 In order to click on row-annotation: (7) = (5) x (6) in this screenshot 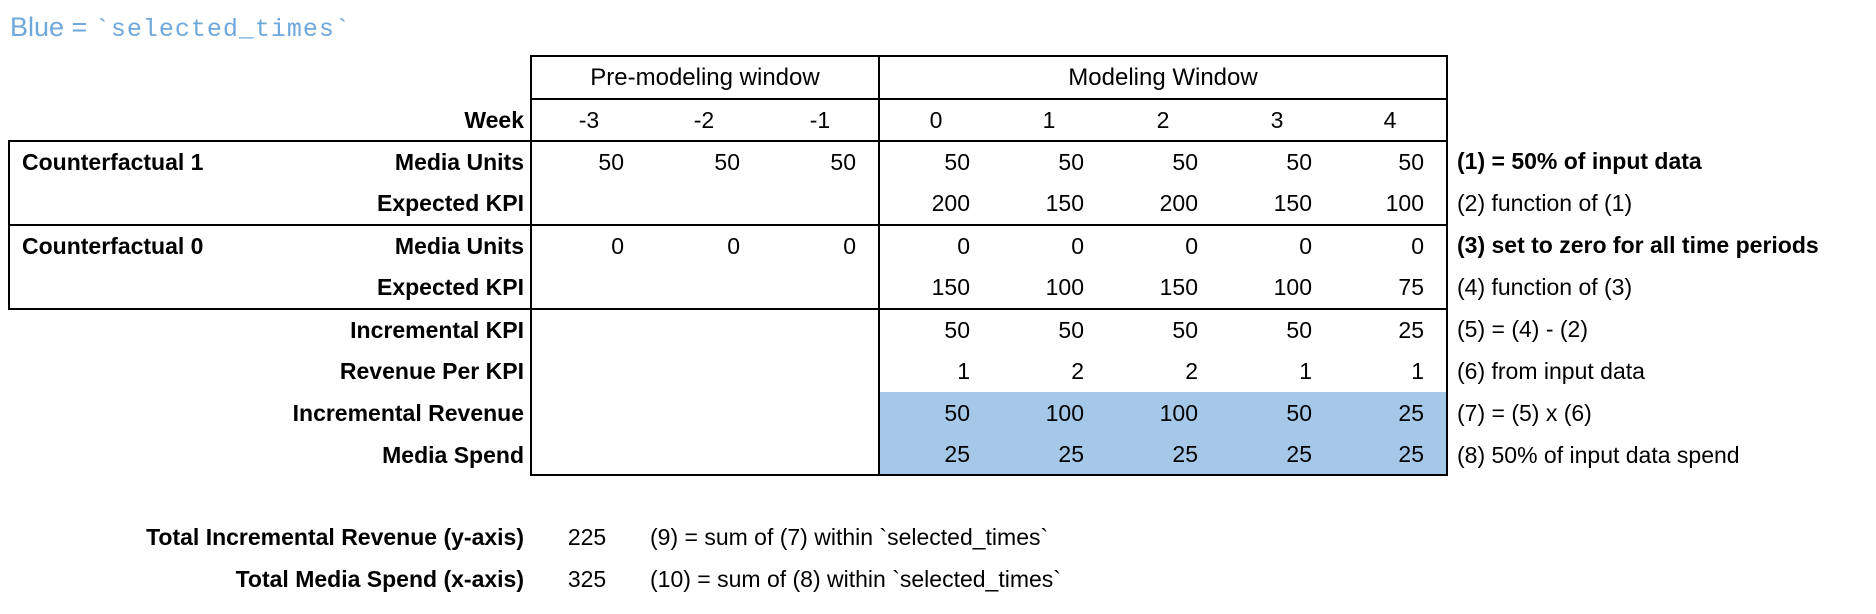, I will do `click(1524, 412)`.